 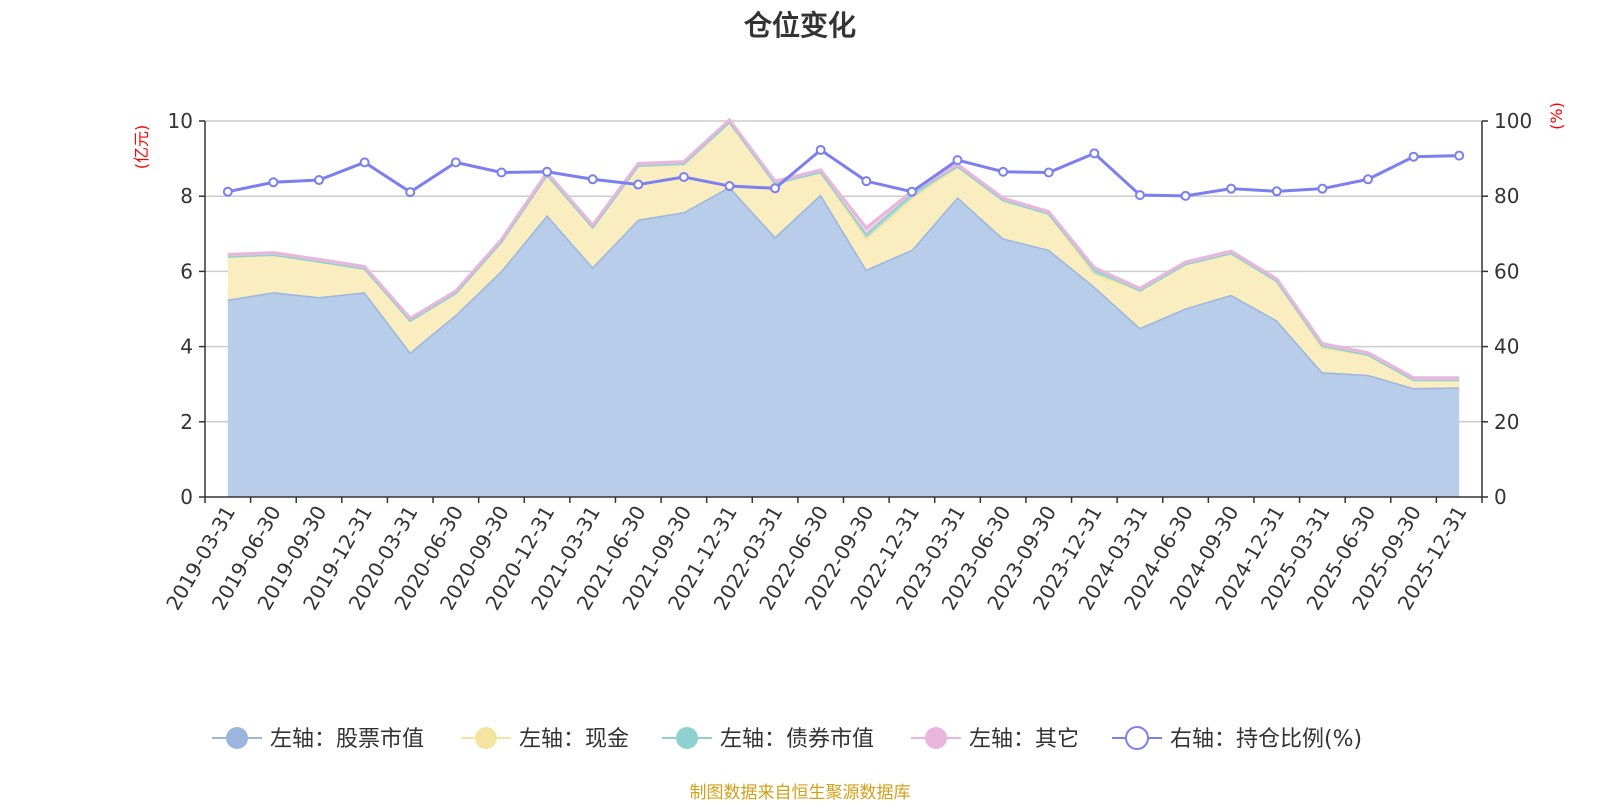 What do you see at coordinates (186, 497) in the screenshot?
I see `left-tick-label: 0` at bounding box center [186, 497].